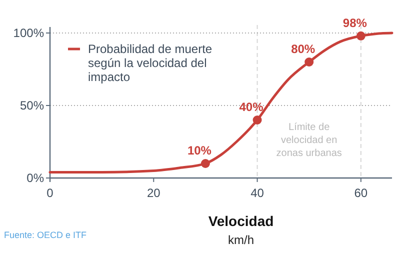 The image size is (400, 260). What do you see at coordinates (303, 49) in the screenshot?
I see `data-label: 80%` at bounding box center [303, 49].